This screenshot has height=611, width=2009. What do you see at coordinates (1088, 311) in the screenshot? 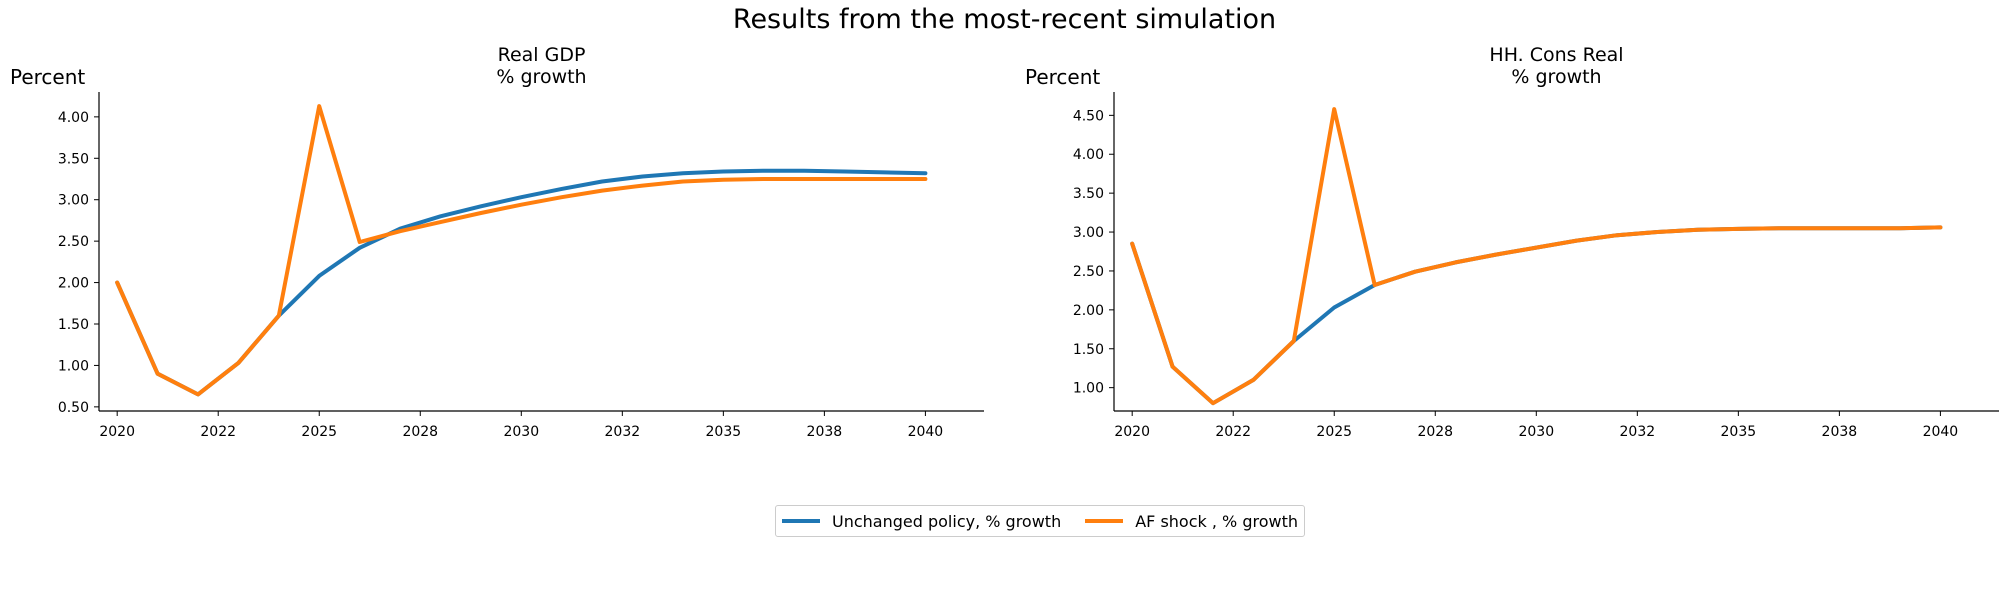
I see `panel-2-y-tick-label: 2.00` at bounding box center [1088, 311].